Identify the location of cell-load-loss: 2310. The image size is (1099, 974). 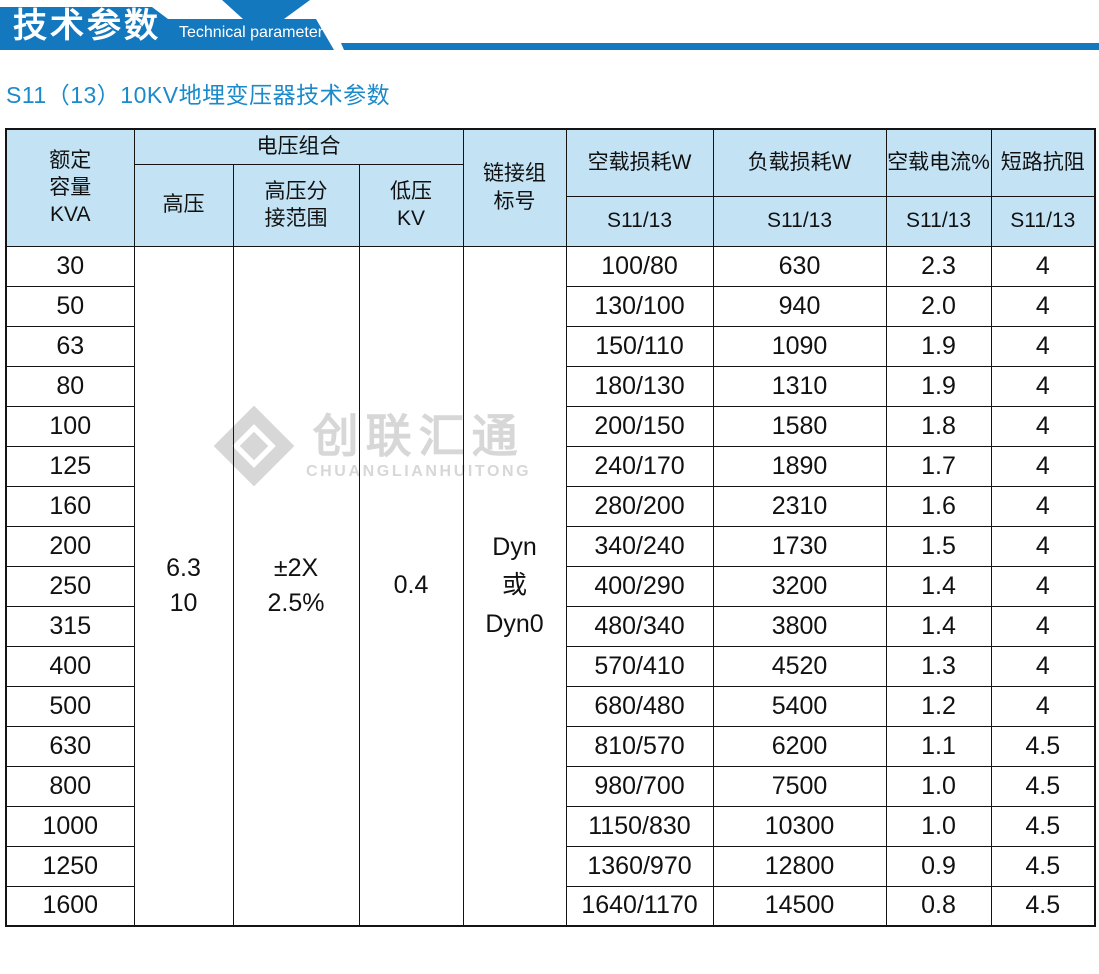
(799, 506).